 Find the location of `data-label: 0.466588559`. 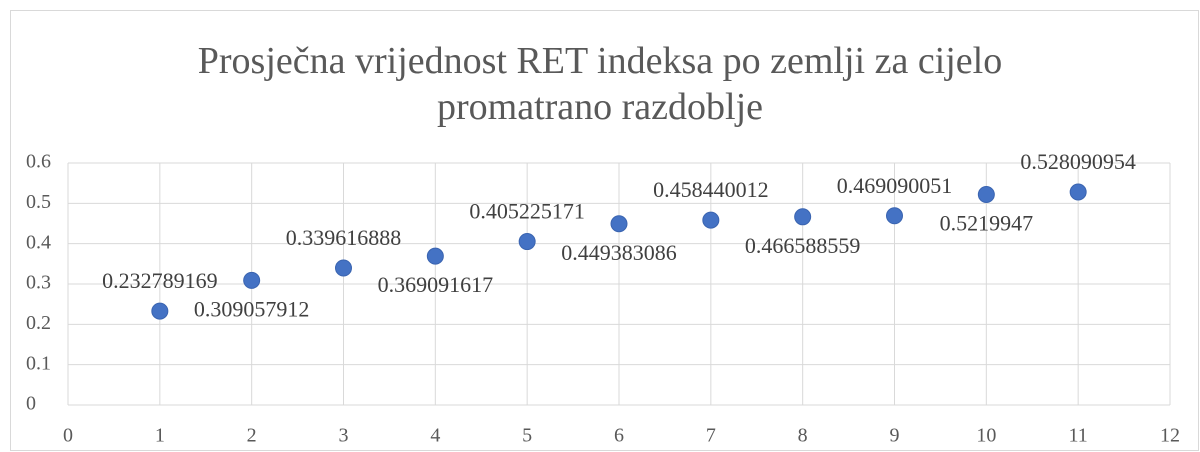

data-label: 0.466588559 is located at coordinates (803, 245).